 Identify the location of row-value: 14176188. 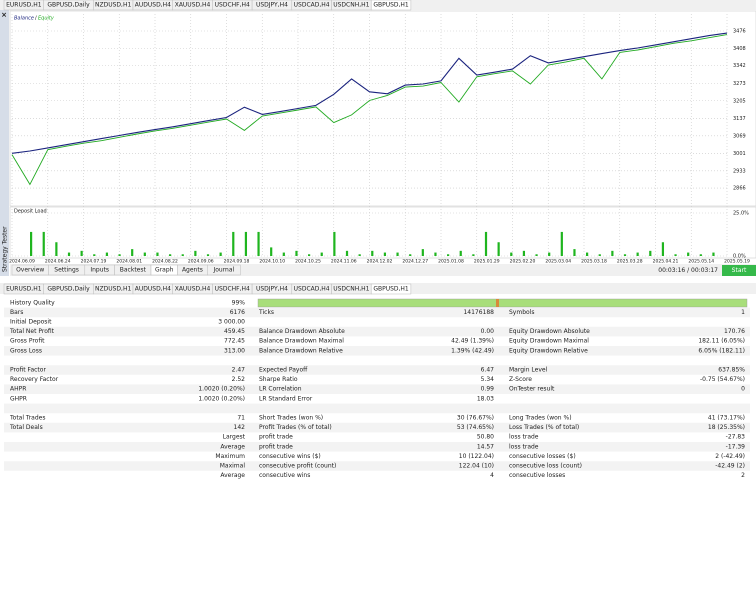
(478, 312).